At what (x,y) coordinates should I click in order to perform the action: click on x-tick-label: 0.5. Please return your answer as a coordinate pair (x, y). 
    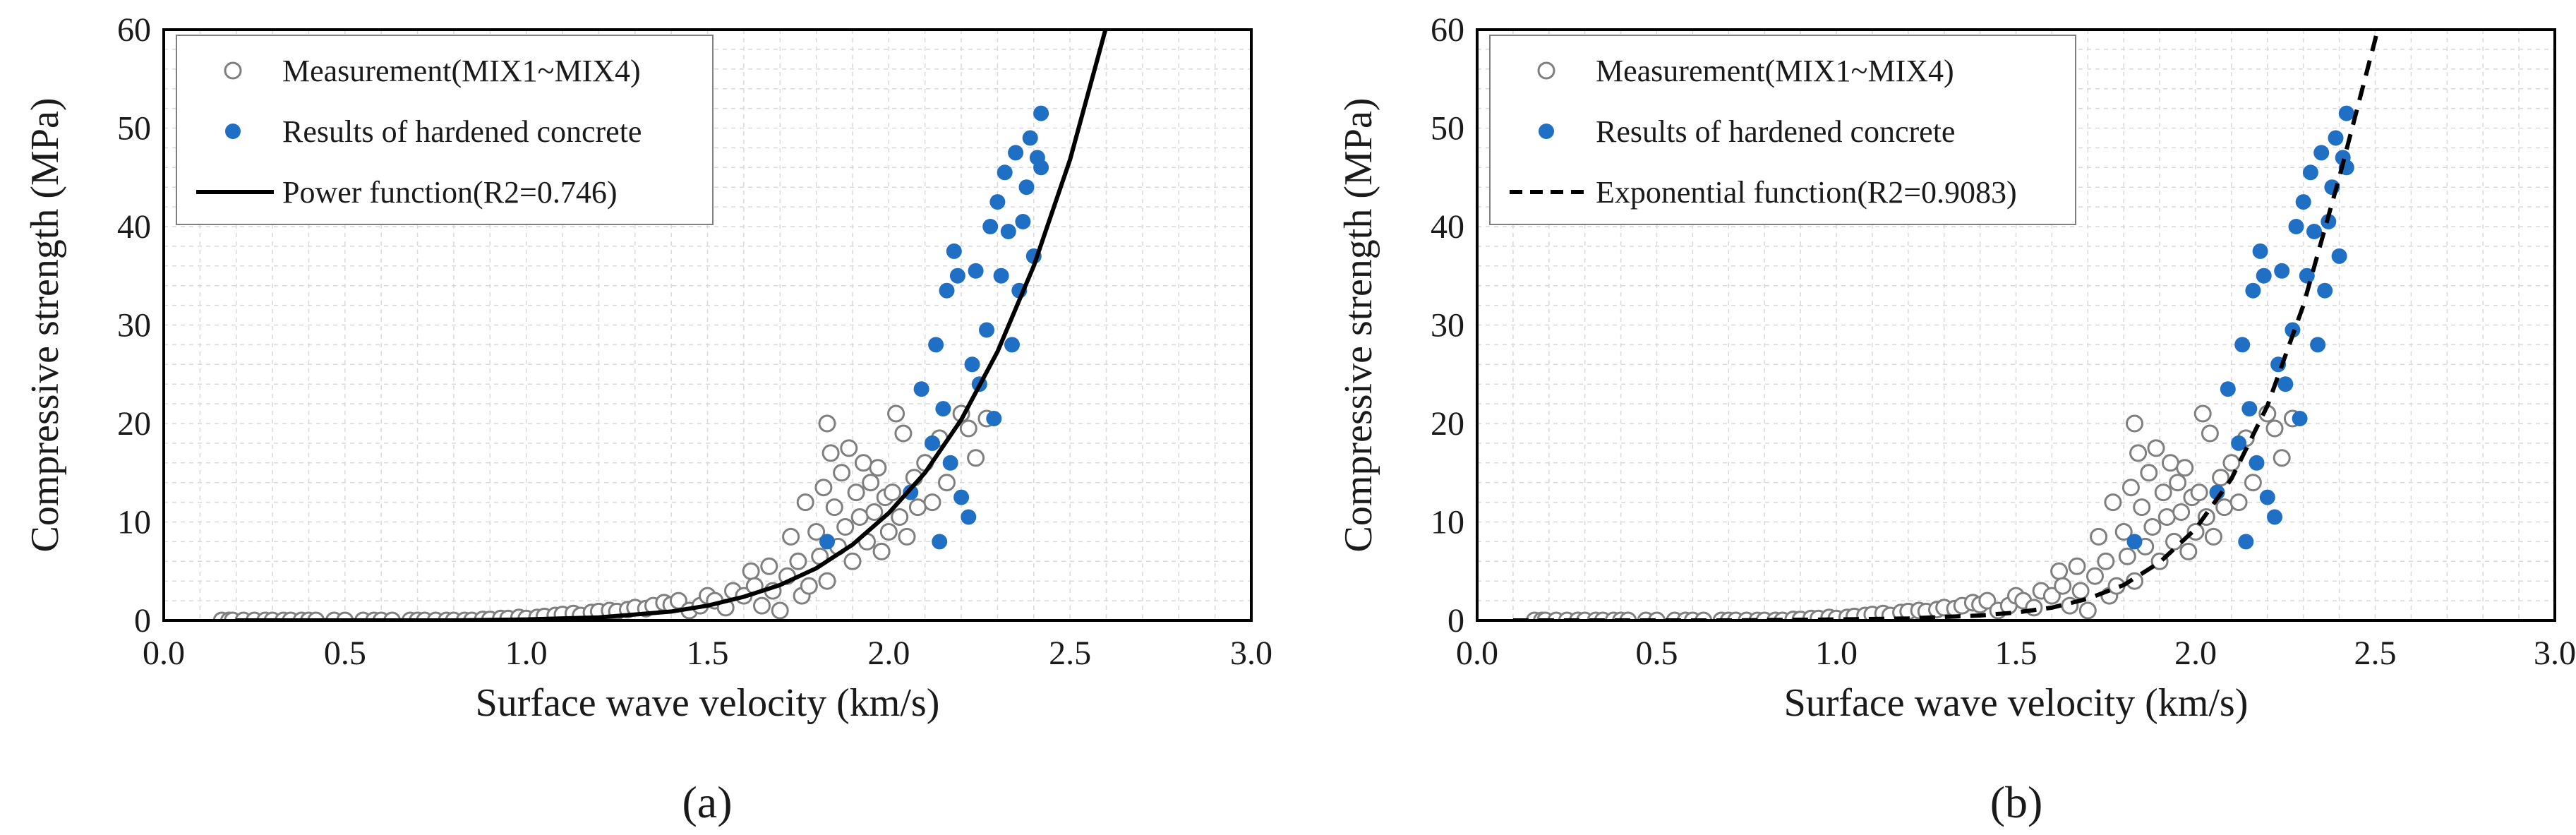
    Looking at the image, I should click on (1657, 653).